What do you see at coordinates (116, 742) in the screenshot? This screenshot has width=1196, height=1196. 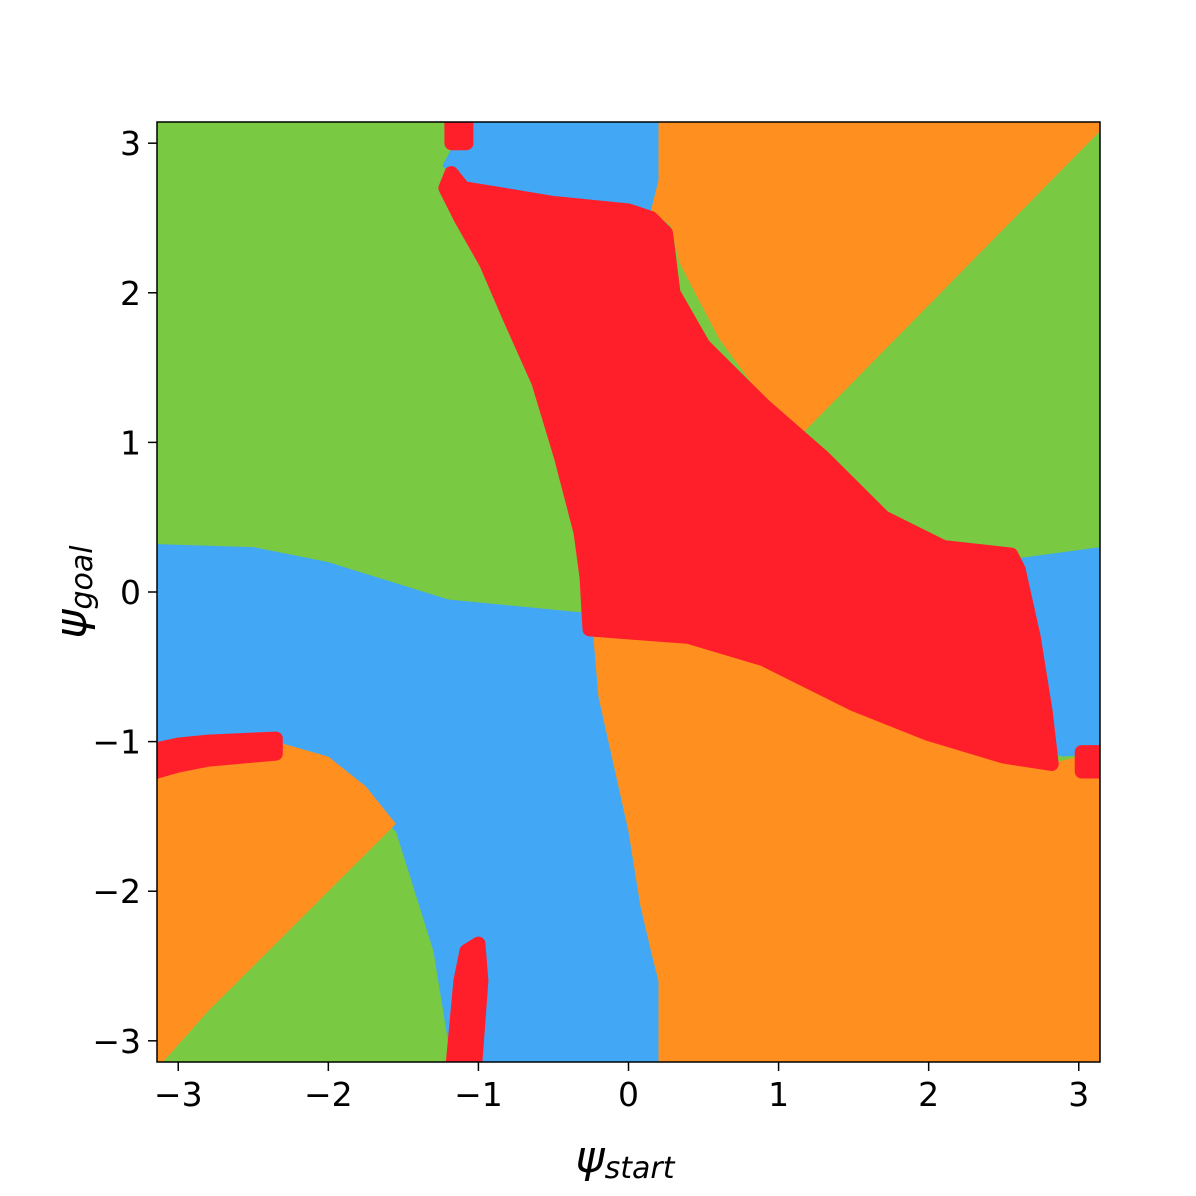 I see `y-tick-label: −1` at bounding box center [116, 742].